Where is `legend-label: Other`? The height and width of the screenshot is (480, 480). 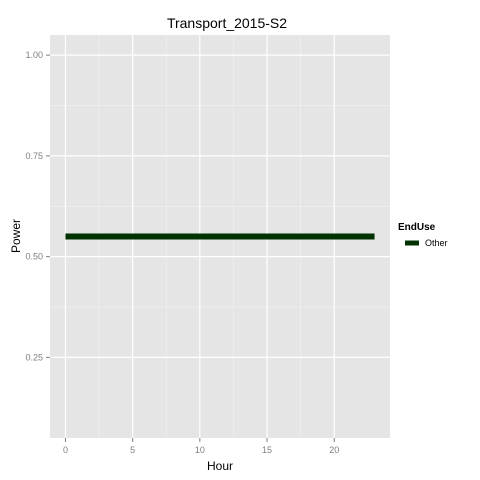 legend-label: Other is located at coordinates (436, 243).